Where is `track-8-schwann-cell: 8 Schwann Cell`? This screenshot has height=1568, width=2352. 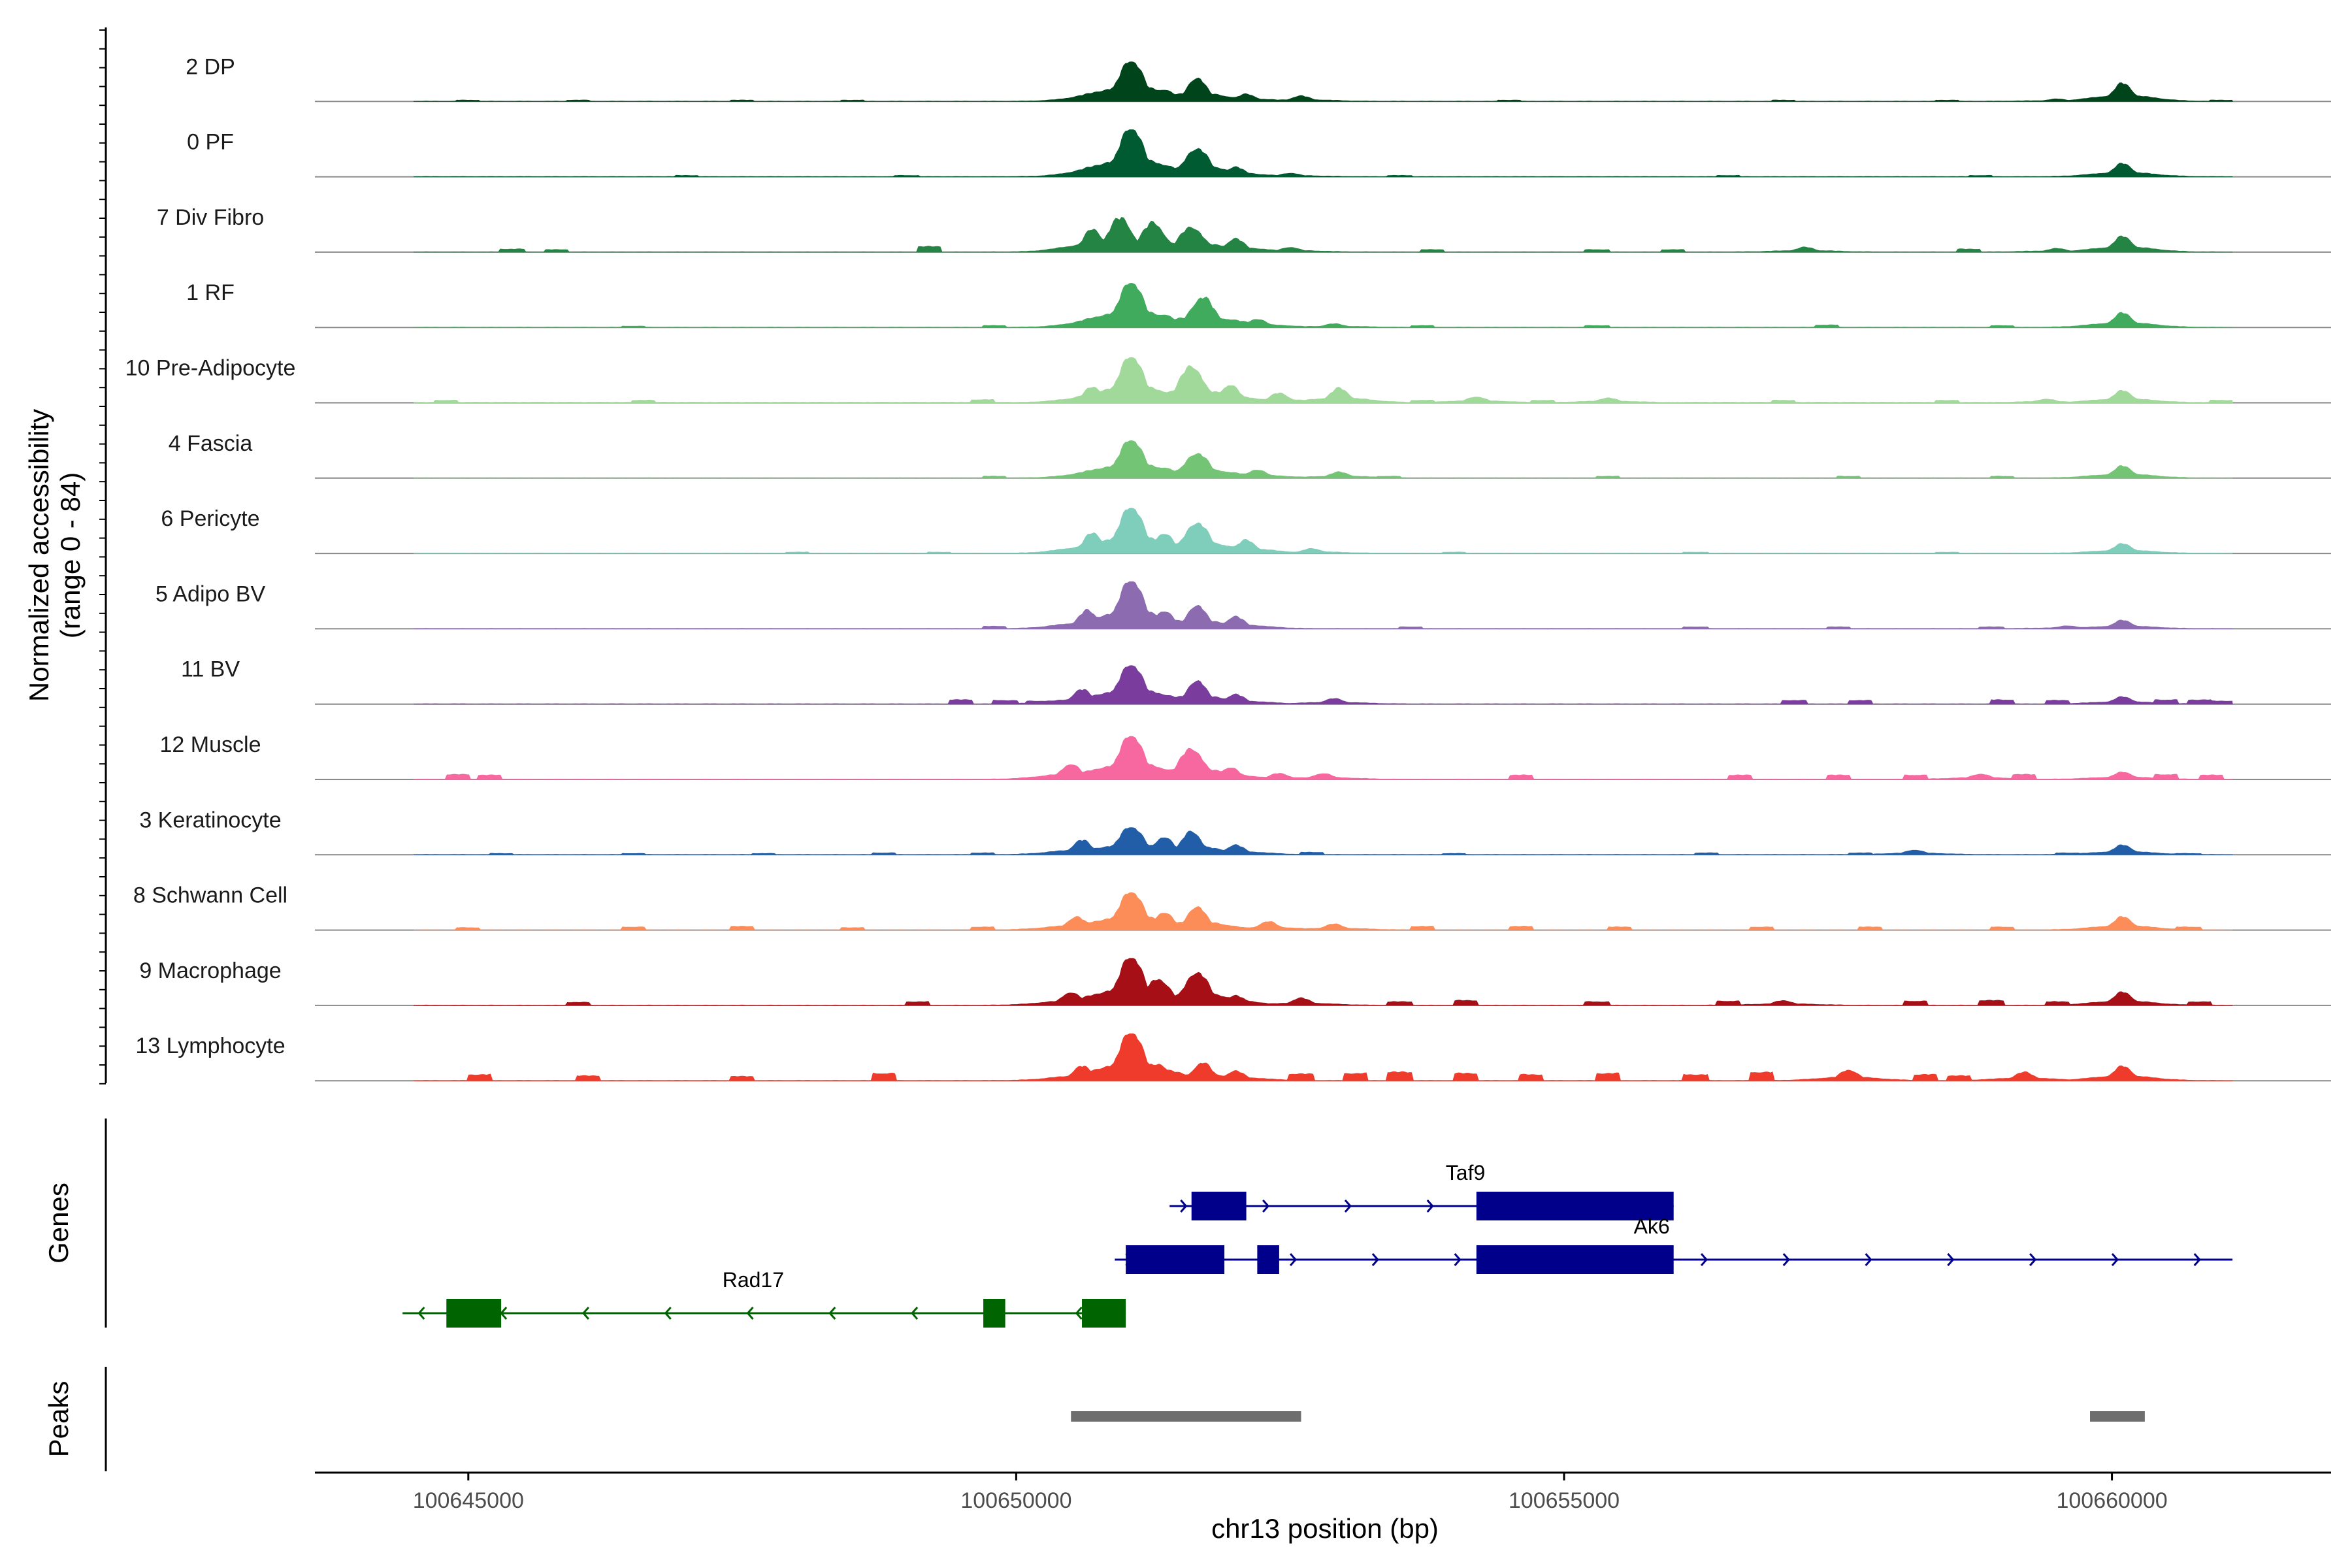 track-8-schwann-cell: 8 Schwann Cell is located at coordinates (1232, 907).